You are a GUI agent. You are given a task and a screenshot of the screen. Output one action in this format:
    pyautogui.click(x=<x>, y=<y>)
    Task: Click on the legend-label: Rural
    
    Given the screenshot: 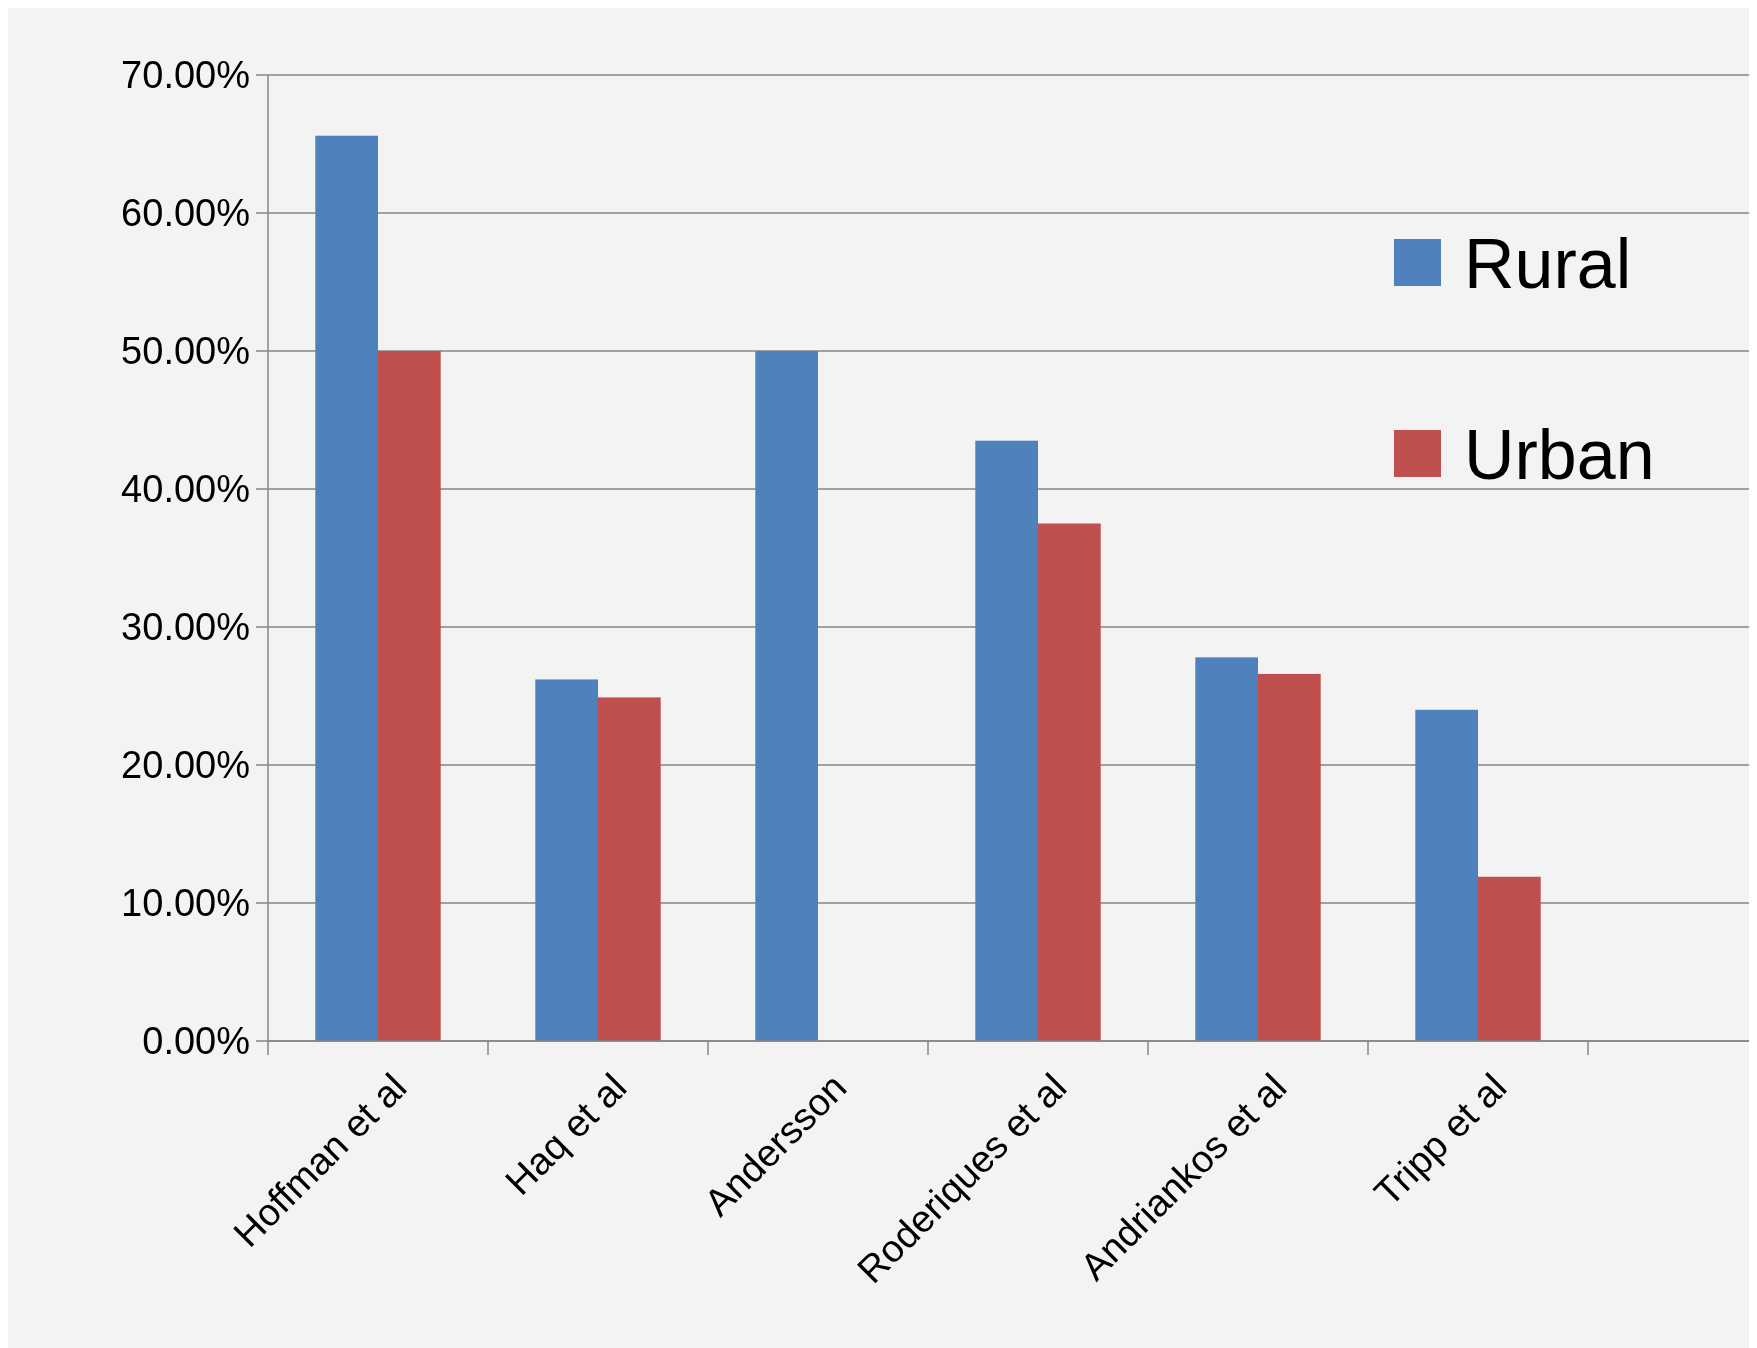 What is the action you would take?
    pyautogui.click(x=1548, y=263)
    